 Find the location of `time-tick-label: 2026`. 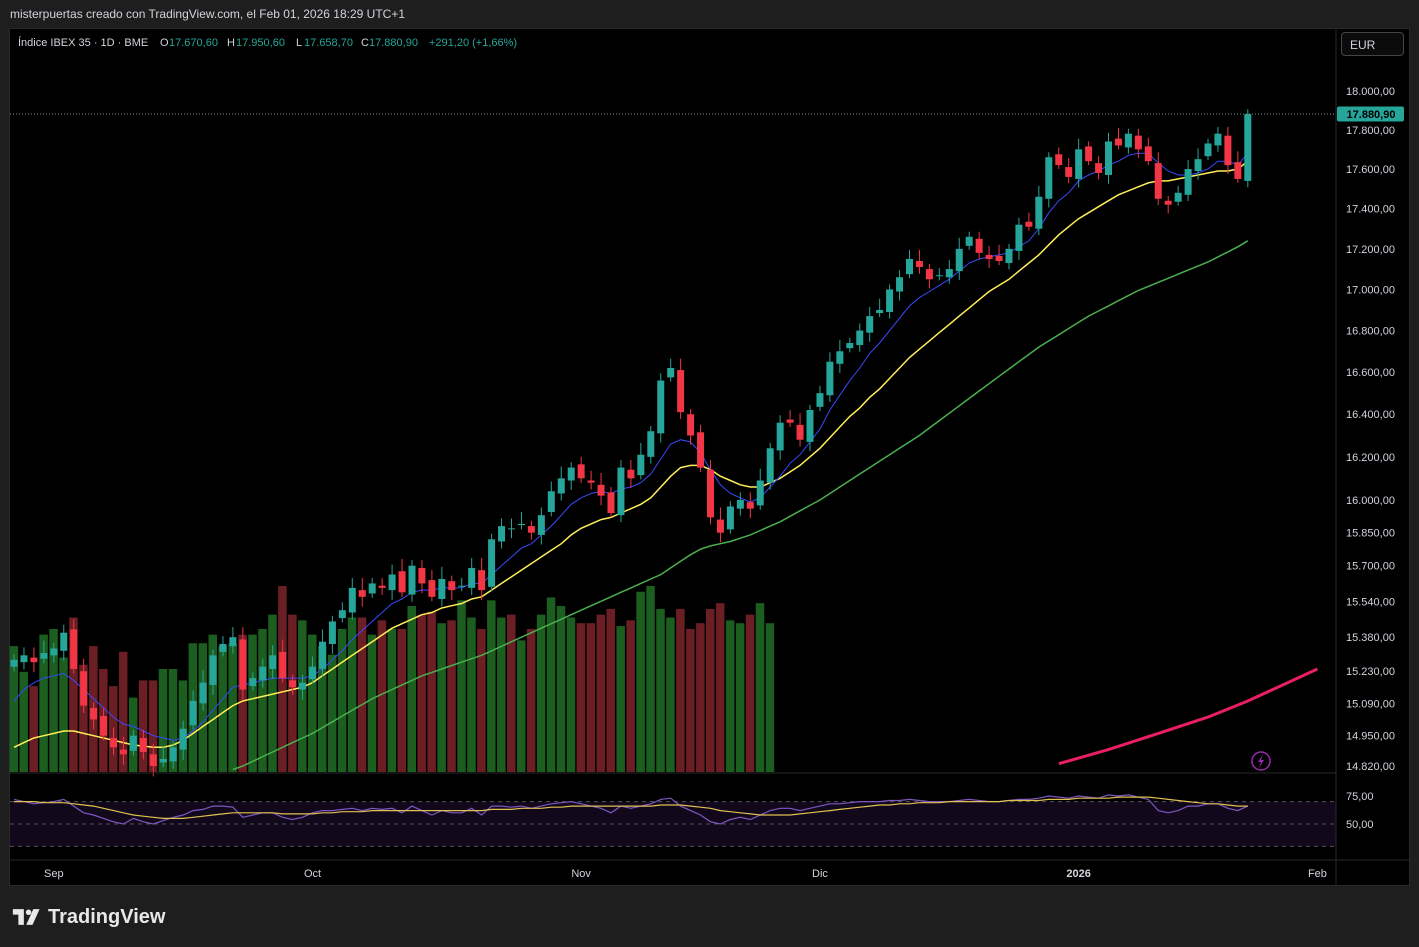

time-tick-label: 2026 is located at coordinates (1078, 874).